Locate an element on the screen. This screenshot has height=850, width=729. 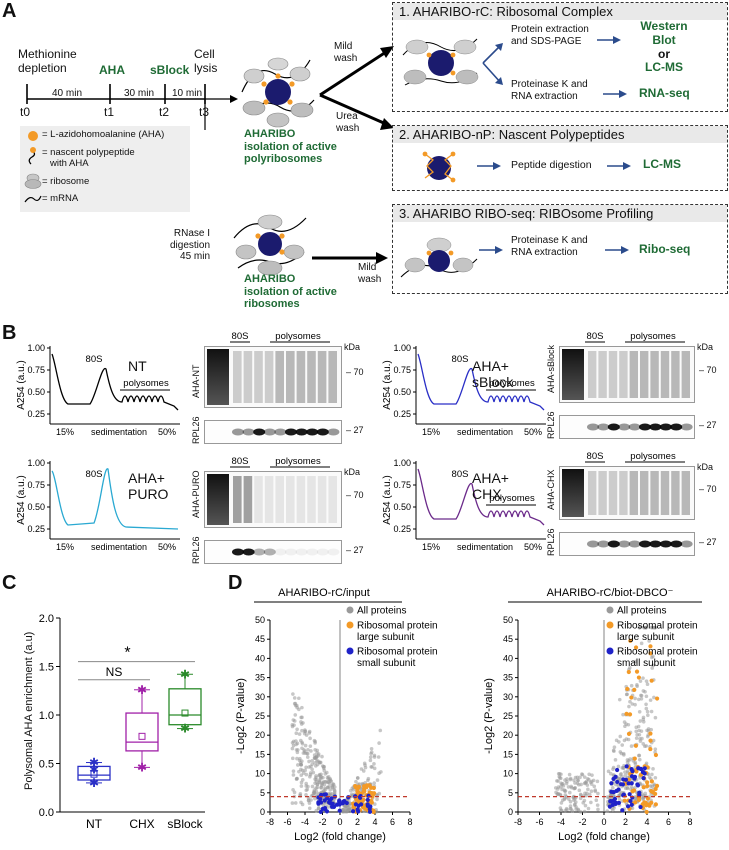
box-3-step: Proteinase K and RNA extraction is located at coordinates (549, 246).